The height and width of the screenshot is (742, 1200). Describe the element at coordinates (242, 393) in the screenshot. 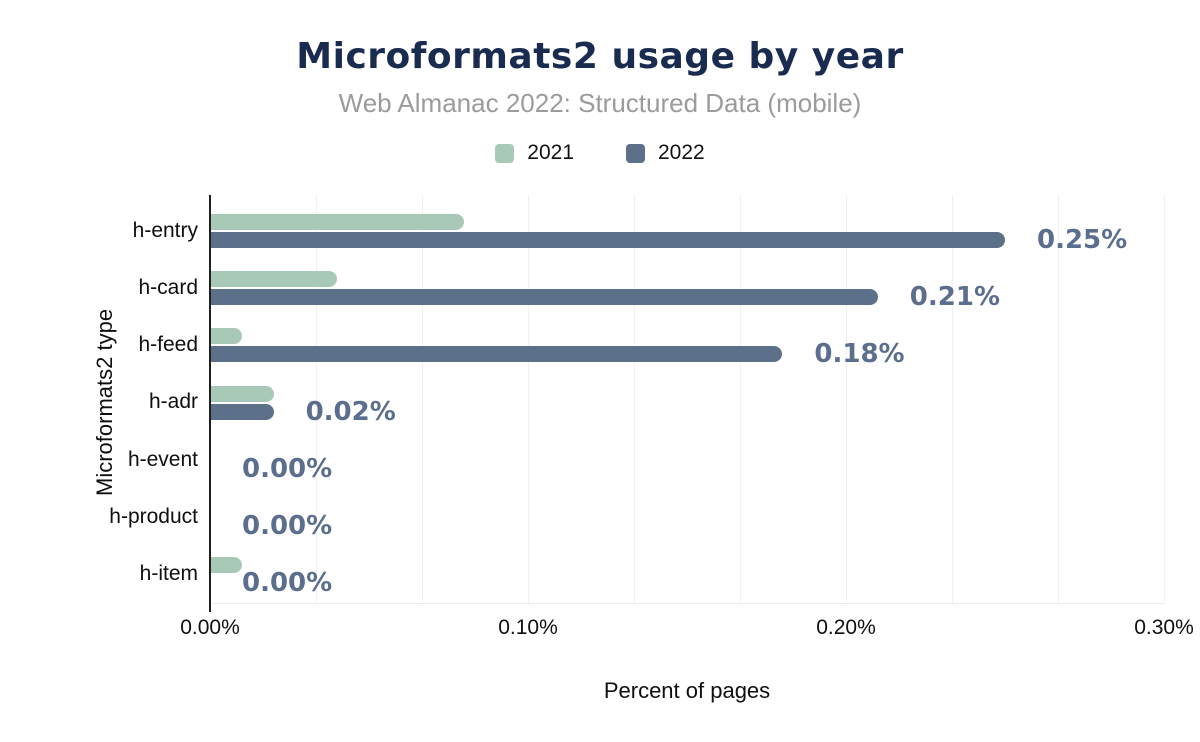

I see `bar-2021-h-adr` at that location.